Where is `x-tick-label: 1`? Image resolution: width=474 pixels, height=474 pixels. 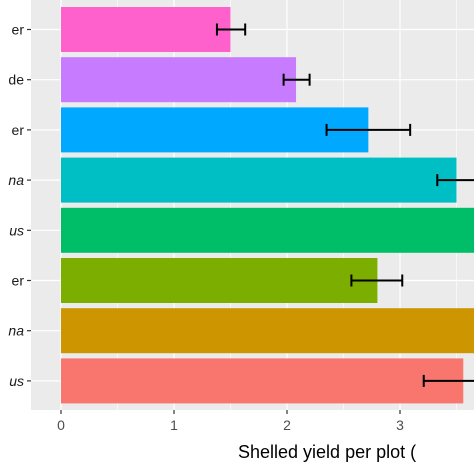
x-tick-label: 1 is located at coordinates (174, 425).